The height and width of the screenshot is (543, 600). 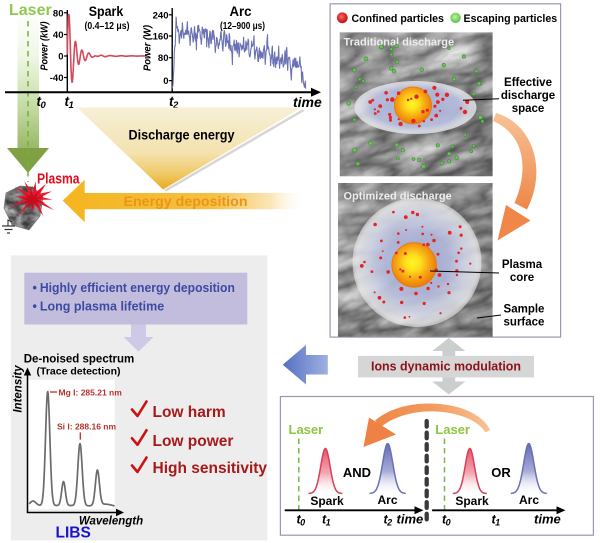 I want to click on svg-text: Low harm, so click(x=189, y=412).